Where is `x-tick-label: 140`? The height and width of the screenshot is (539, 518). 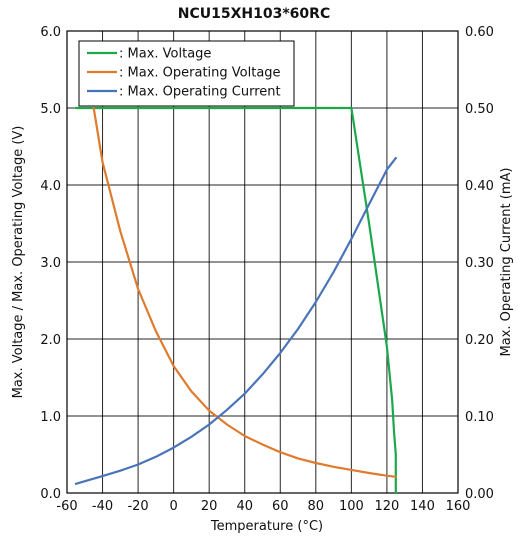
x-tick-label: 140 is located at coordinates (422, 506).